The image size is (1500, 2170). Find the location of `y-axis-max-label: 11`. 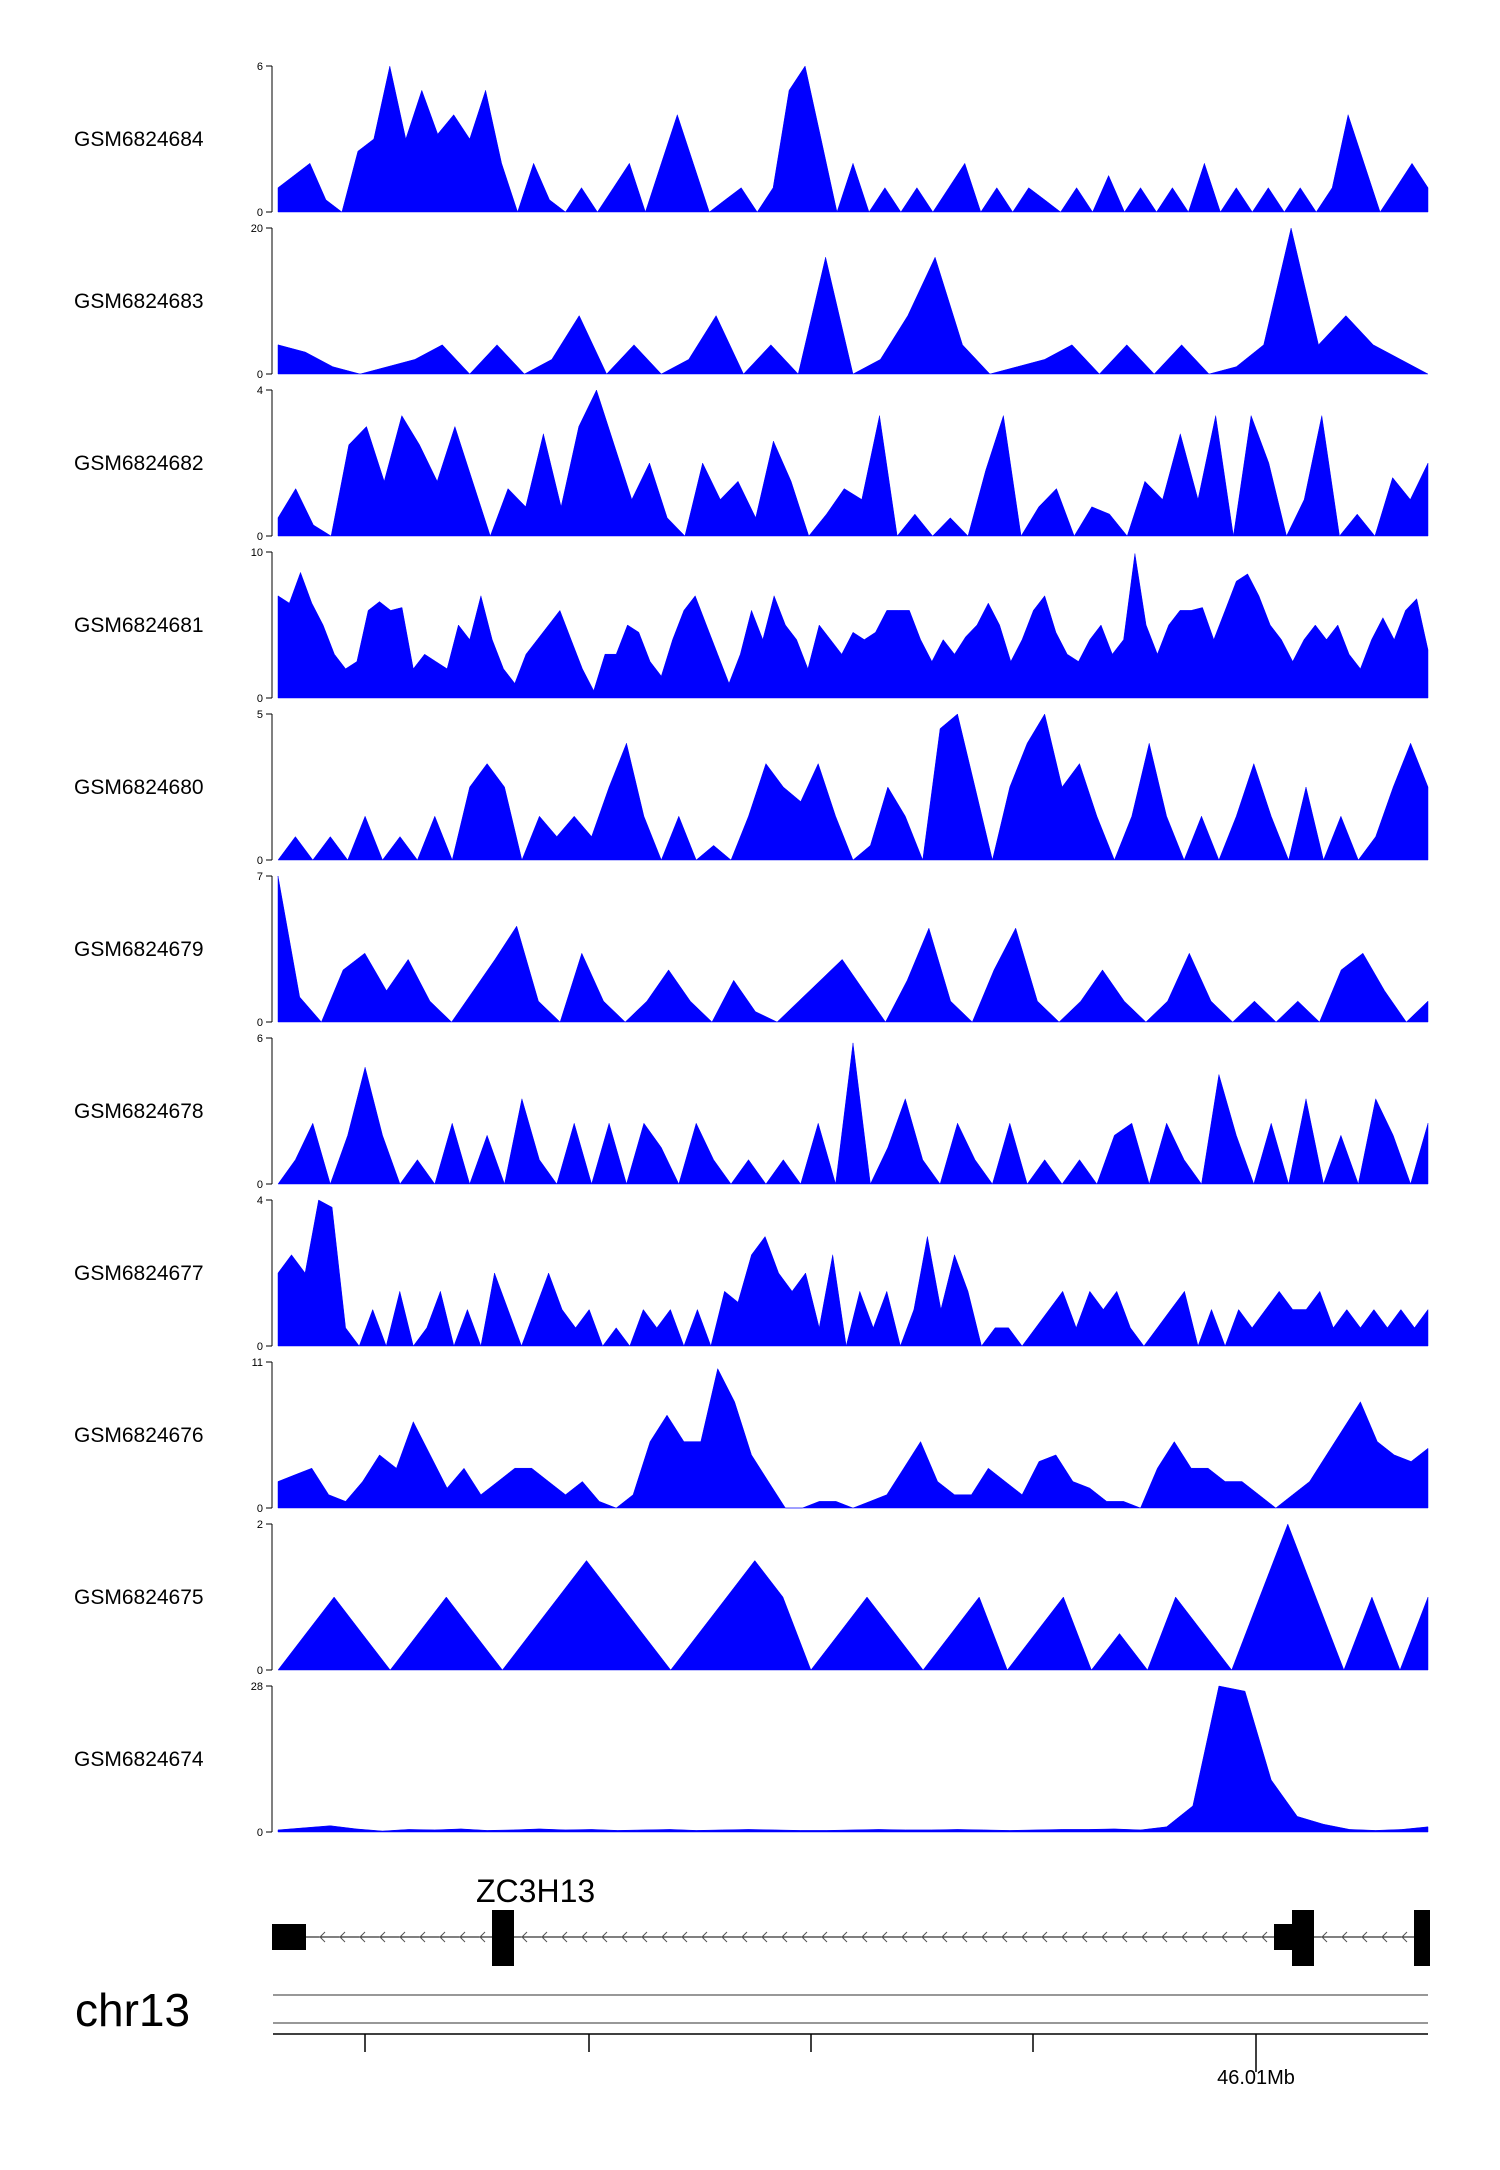

y-axis-max-label: 11 is located at coordinates (257, 1363).